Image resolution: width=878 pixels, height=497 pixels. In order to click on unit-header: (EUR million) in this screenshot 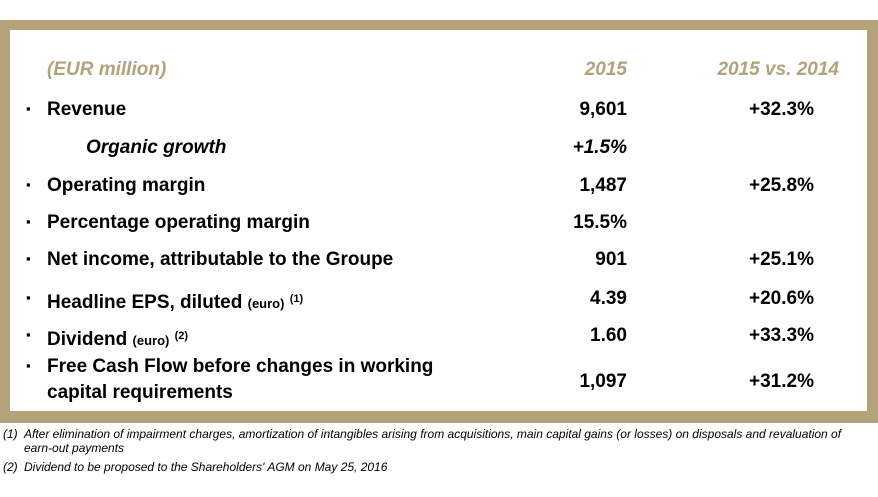, I will do `click(107, 69)`.